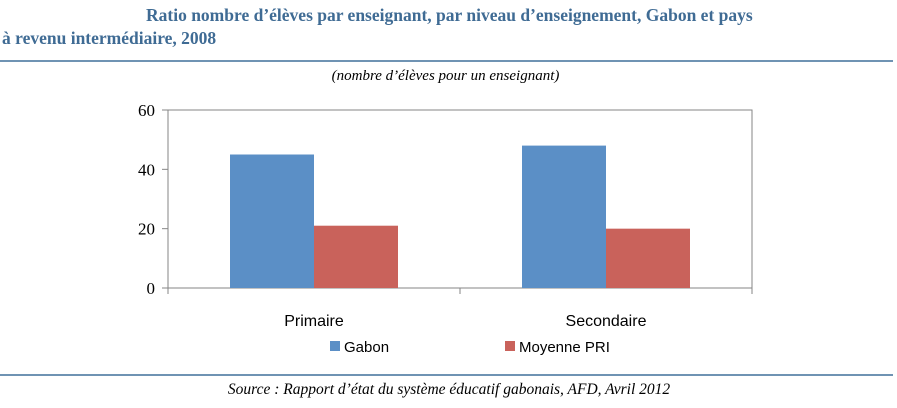 Image resolution: width=897 pixels, height=408 pixels. What do you see at coordinates (272, 221) in the screenshot?
I see `bar-gabon-primaire` at bounding box center [272, 221].